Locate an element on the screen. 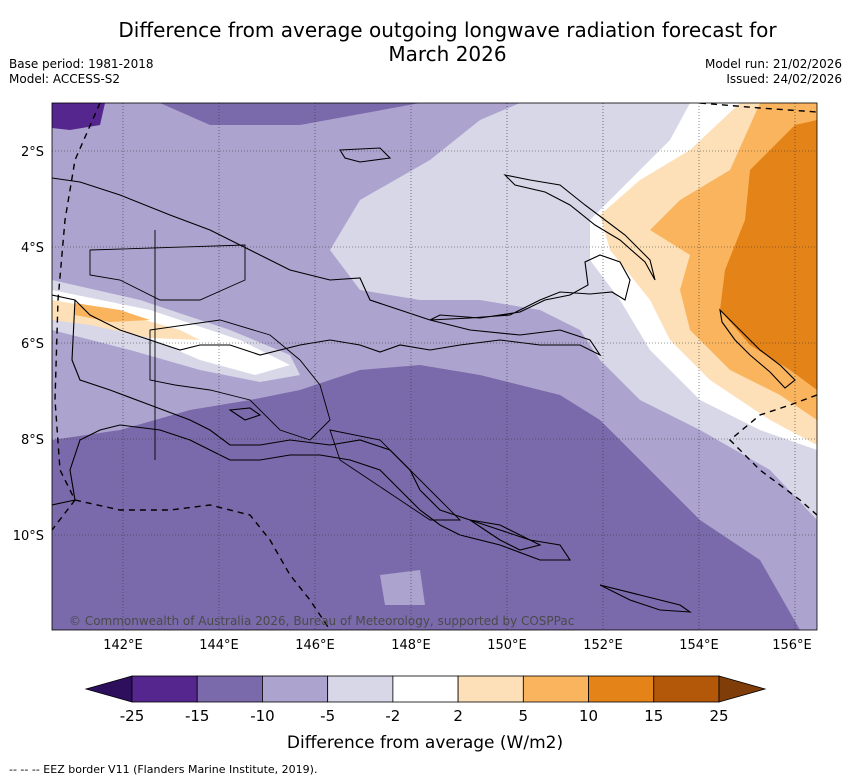  manus-island is located at coordinates (365, 155).